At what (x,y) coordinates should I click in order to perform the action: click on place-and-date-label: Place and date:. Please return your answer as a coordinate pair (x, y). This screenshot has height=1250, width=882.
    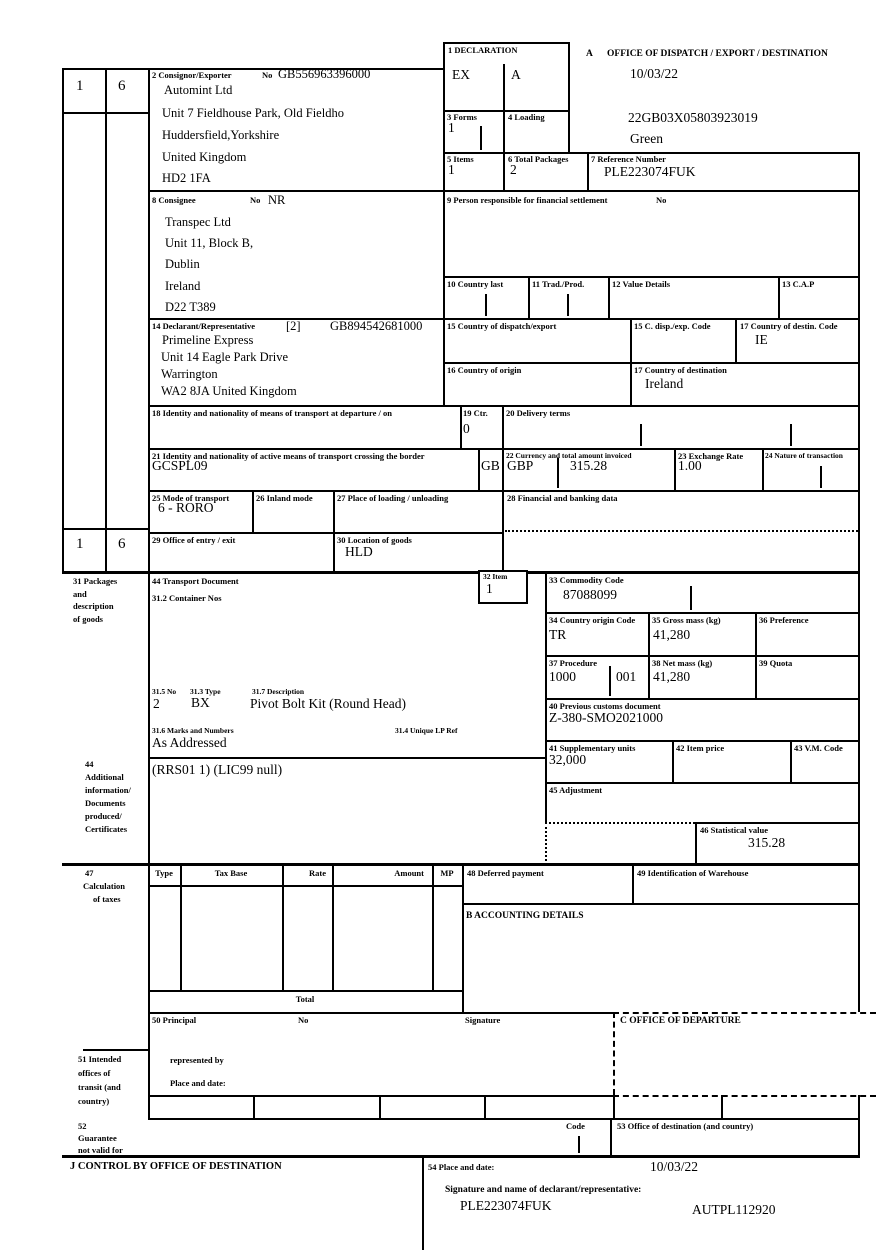
    Looking at the image, I should click on (198, 1083).